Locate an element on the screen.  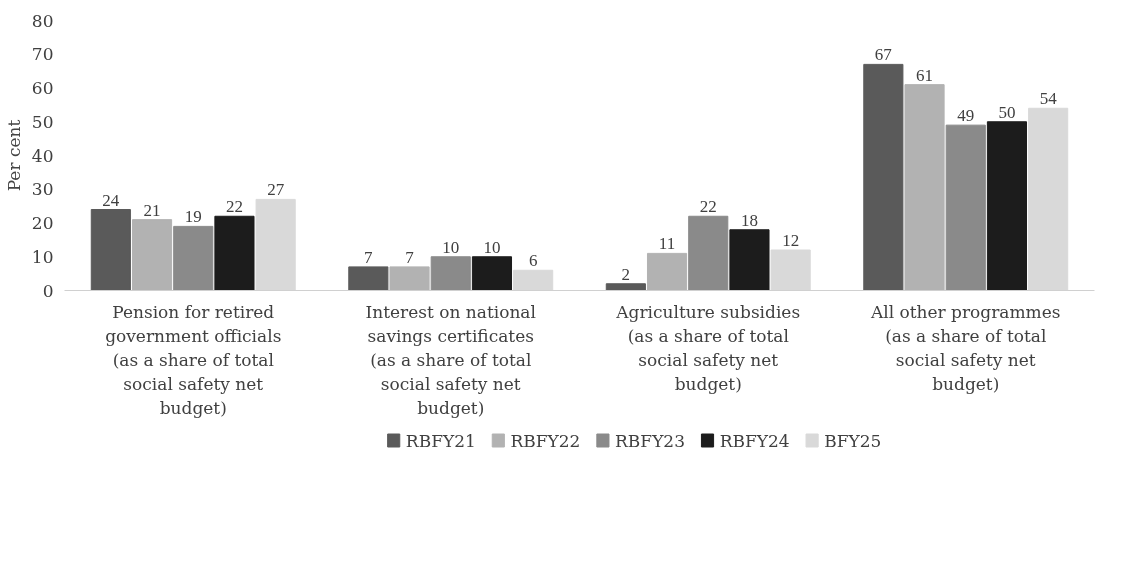
data-label: 21 is located at coordinates (152, 210).